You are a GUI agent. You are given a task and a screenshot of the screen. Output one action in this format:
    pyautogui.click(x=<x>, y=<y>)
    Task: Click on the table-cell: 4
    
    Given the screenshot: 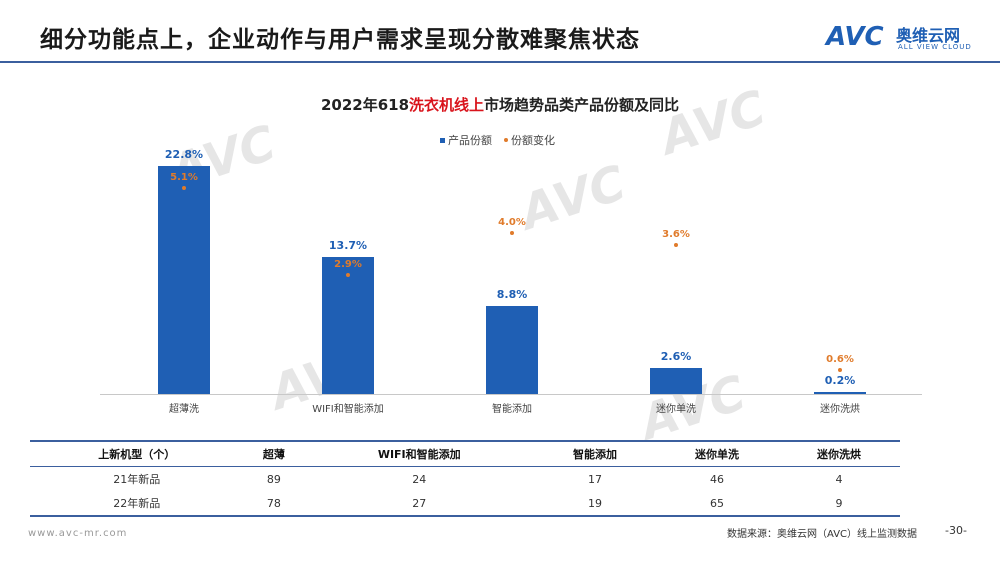 What is the action you would take?
    pyautogui.click(x=839, y=479)
    